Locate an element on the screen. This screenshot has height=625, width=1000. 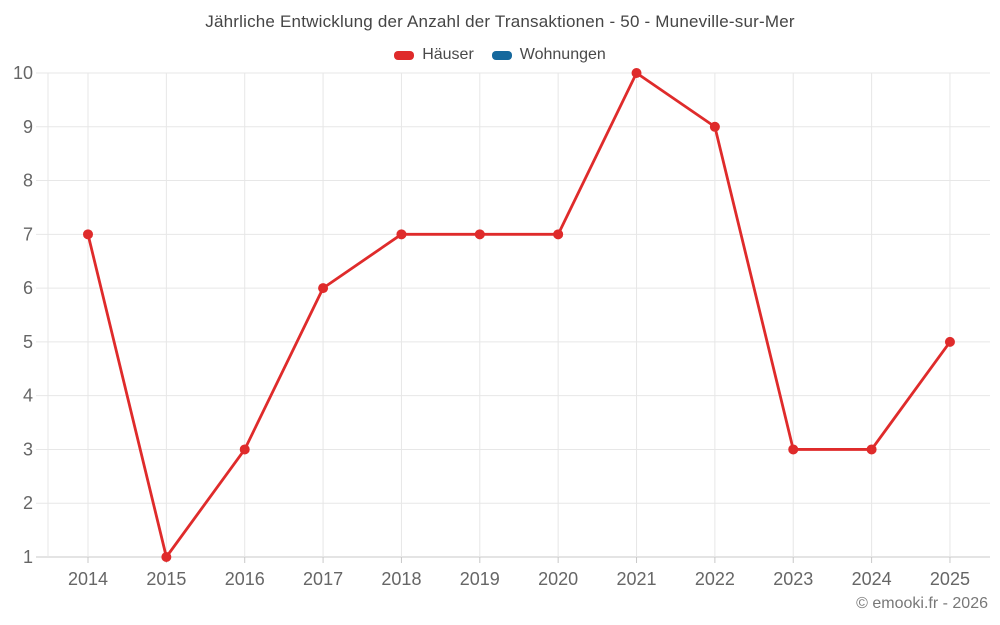
x-axis-label: 2025 is located at coordinates (950, 579).